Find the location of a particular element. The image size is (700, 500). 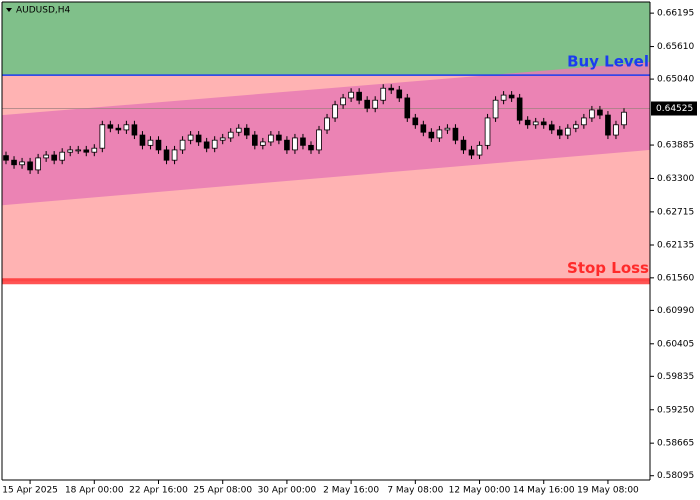

x-tick-label: 30 Apr 00:00 is located at coordinates (287, 491).